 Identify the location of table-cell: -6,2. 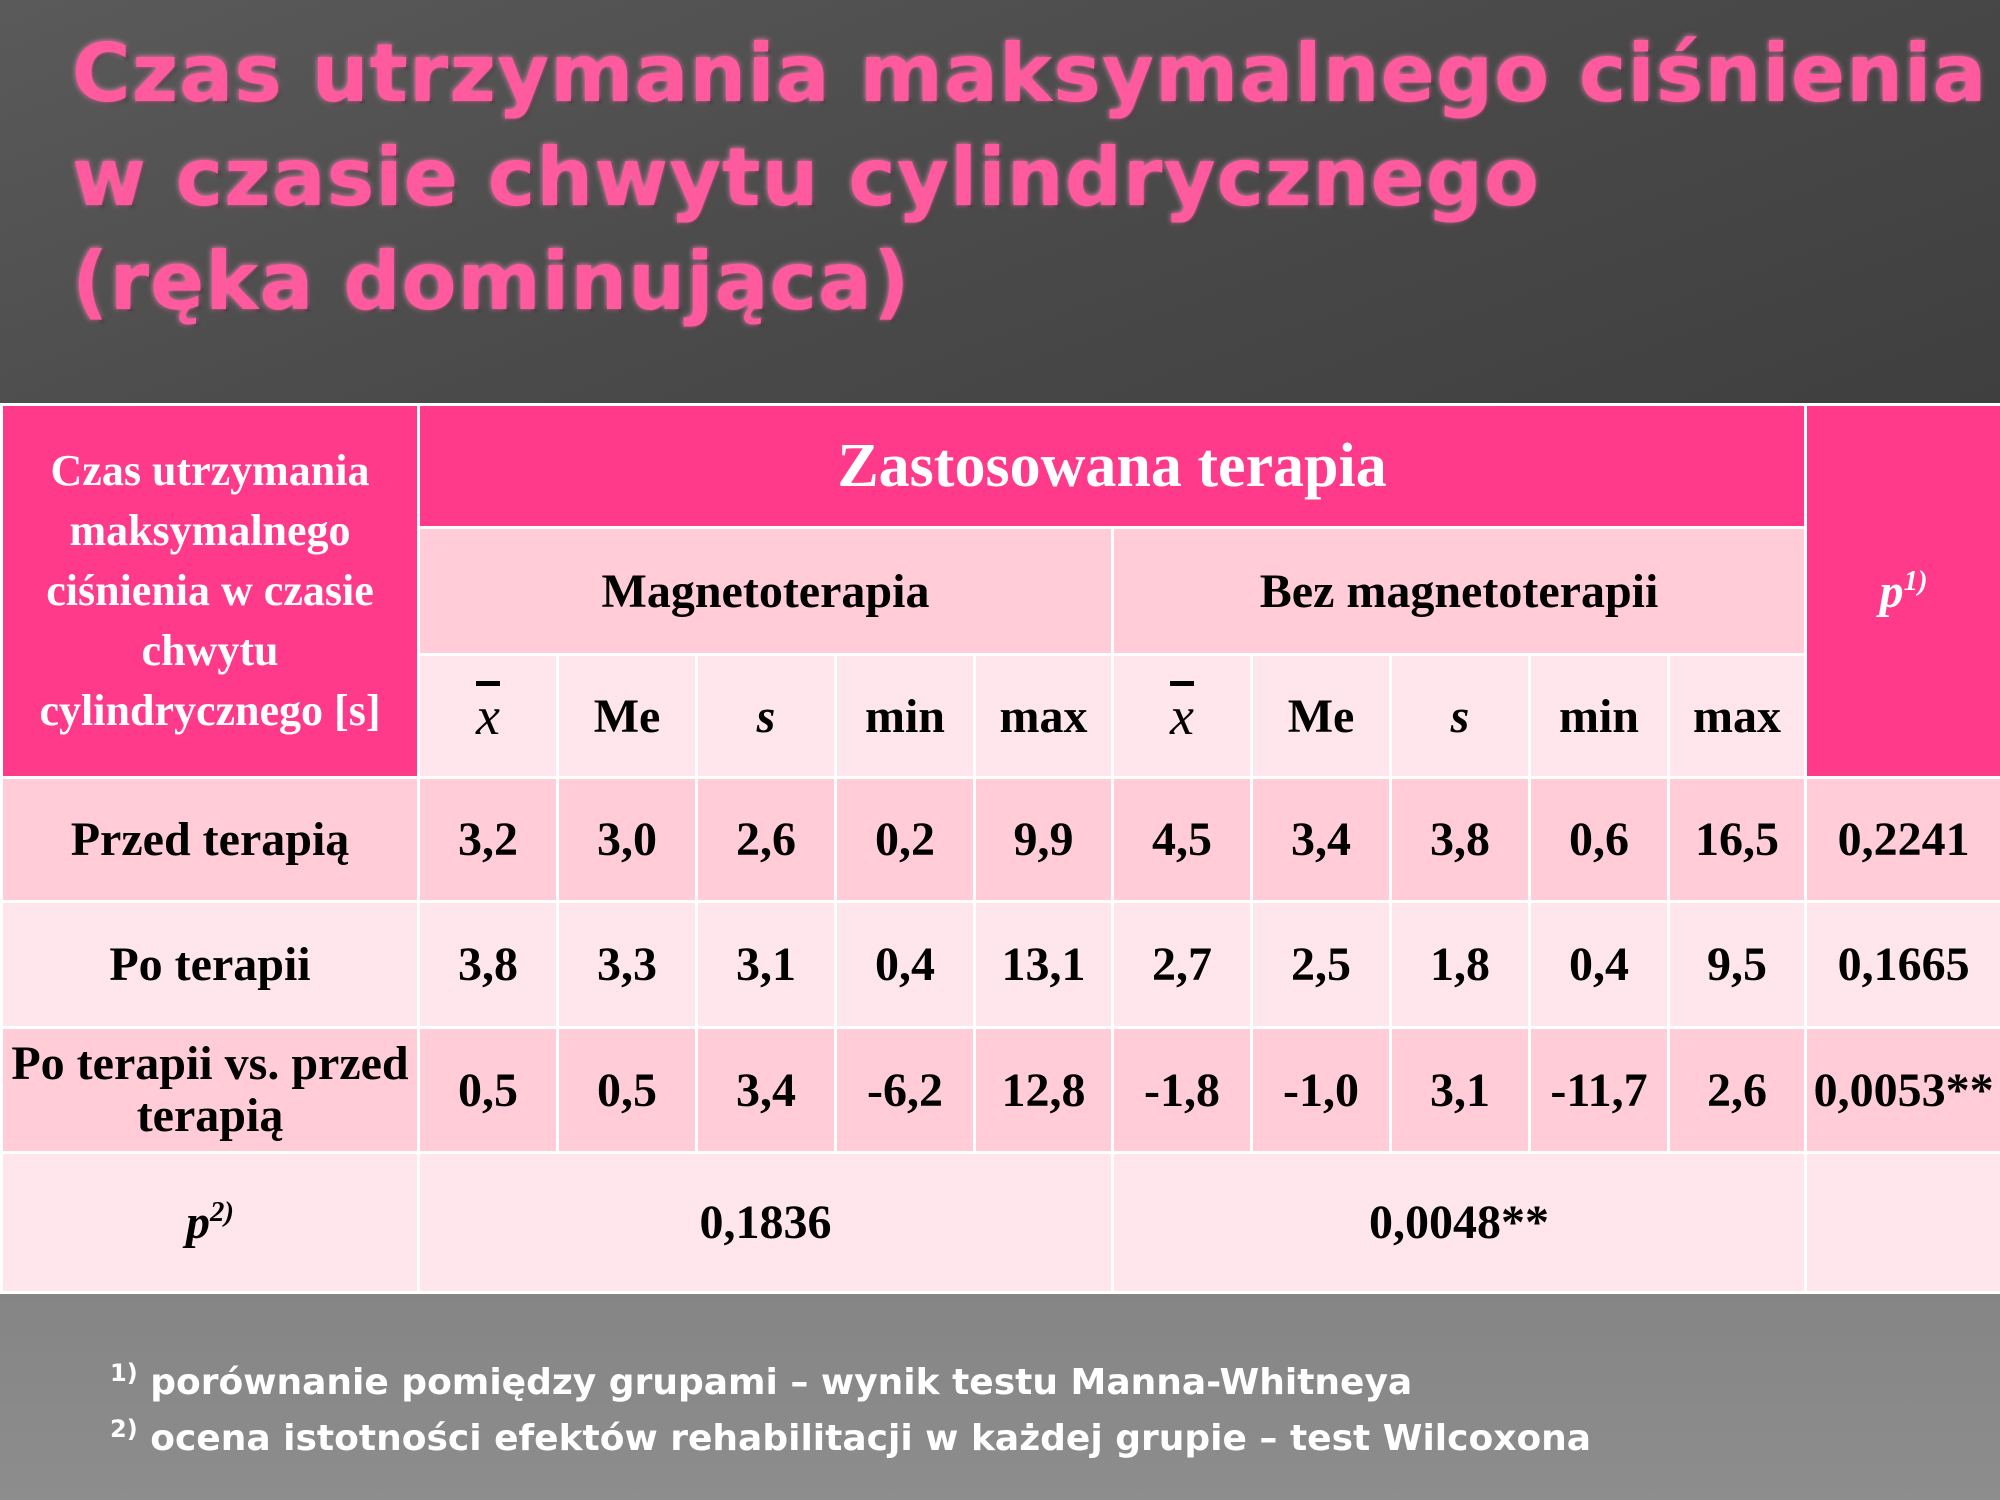
(905, 1090).